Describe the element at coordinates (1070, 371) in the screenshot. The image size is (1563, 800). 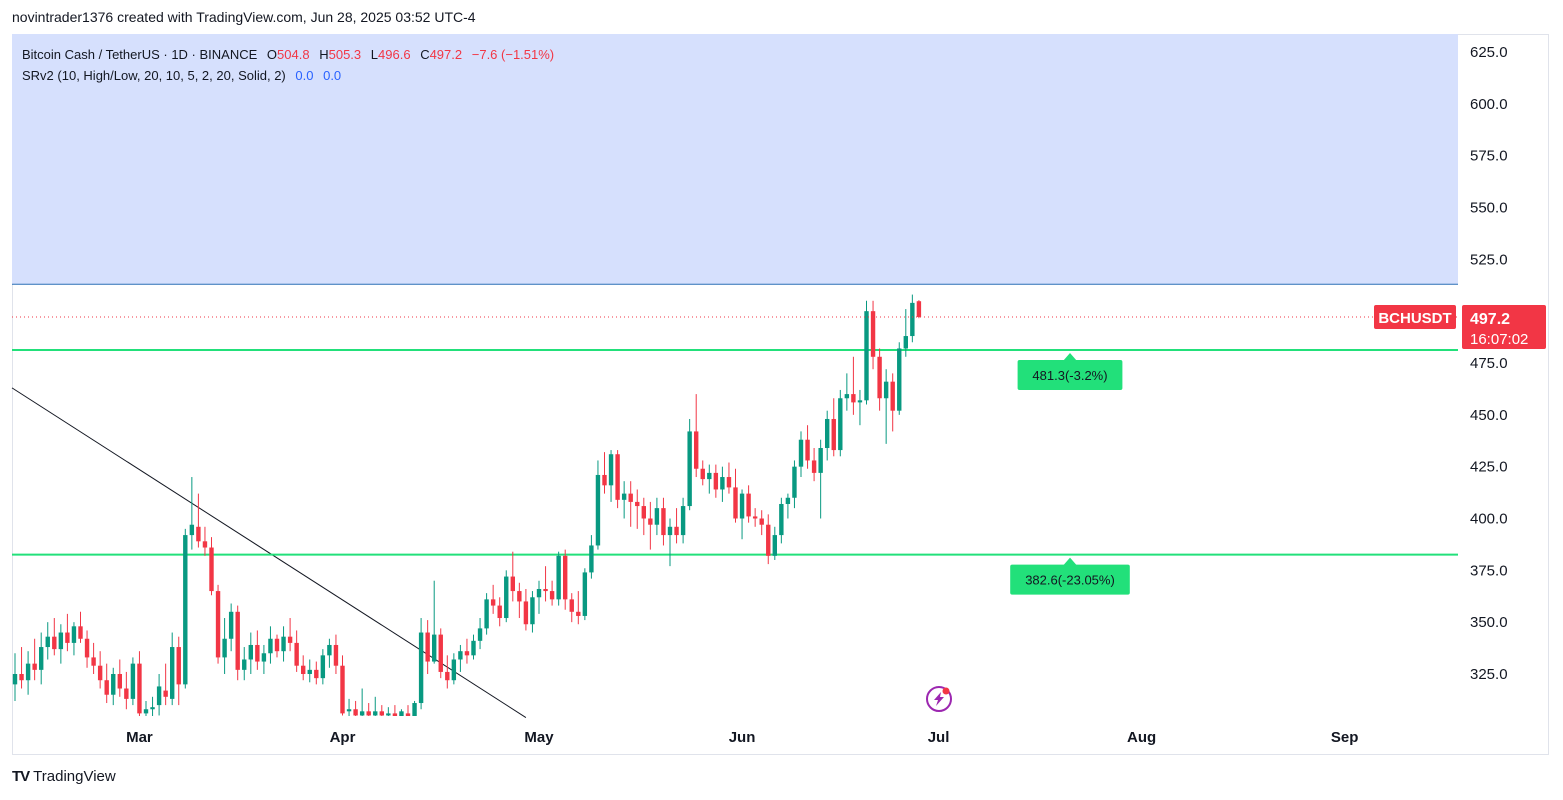
I see `level-label-upper: 481.3(-3.2%)` at that location.